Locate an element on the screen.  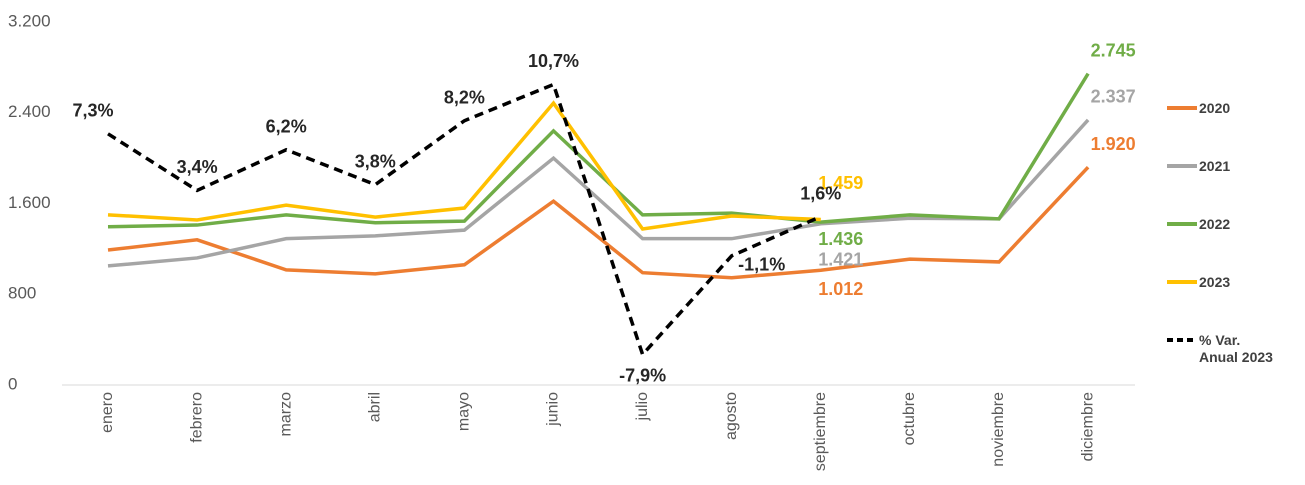
data-label: 8,2% is located at coordinates (464, 97).